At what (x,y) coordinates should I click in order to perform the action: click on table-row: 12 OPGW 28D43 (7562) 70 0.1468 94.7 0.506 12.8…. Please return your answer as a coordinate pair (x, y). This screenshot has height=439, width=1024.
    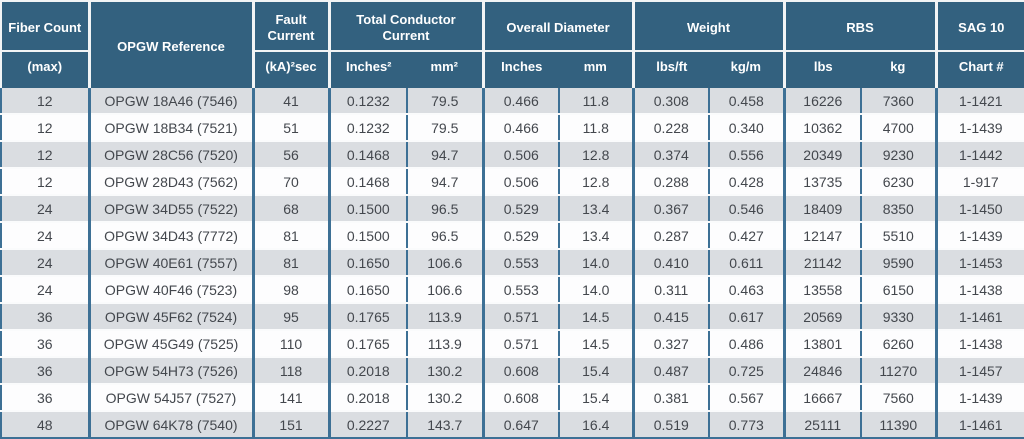
    Looking at the image, I should click on (512, 182).